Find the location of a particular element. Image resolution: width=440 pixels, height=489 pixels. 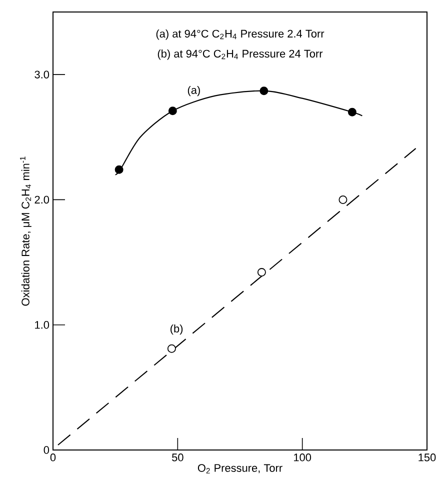

y-tick-label: 1.0 is located at coordinates (42, 324).